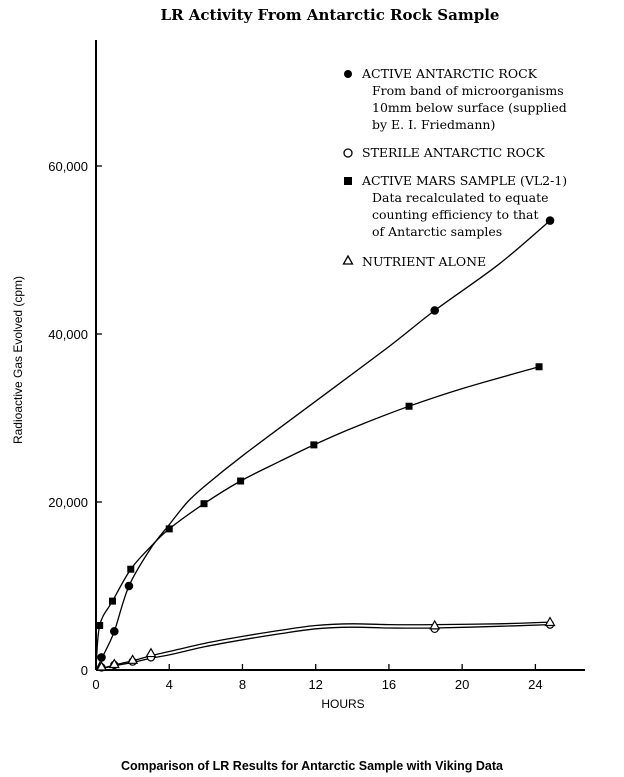 The width and height of the screenshot is (624, 777). I want to click on y-tick-label: 60,000, so click(68, 166).